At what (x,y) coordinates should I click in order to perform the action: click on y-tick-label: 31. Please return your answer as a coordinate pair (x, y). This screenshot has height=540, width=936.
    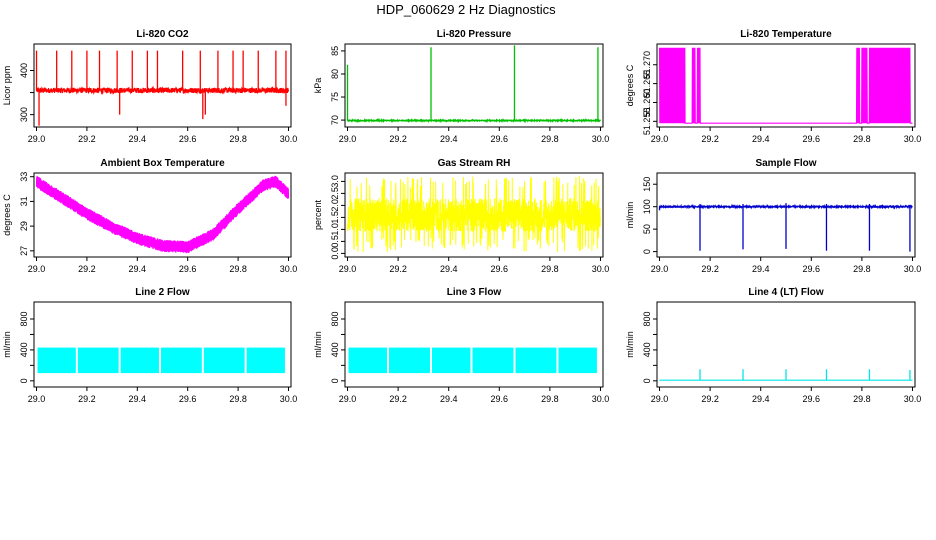
    Looking at the image, I should click on (24, 201).